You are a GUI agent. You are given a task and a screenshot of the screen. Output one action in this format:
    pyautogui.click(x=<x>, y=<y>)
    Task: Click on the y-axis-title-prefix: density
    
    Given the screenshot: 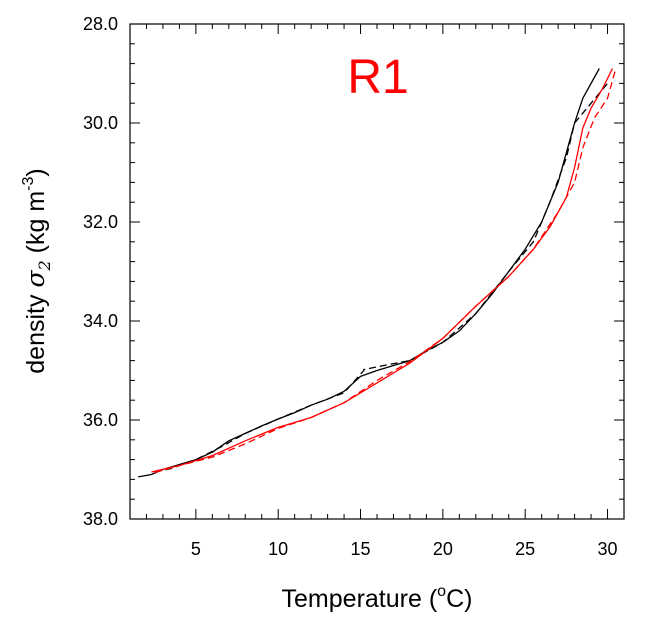 What is the action you would take?
    pyautogui.click(x=36, y=331)
    